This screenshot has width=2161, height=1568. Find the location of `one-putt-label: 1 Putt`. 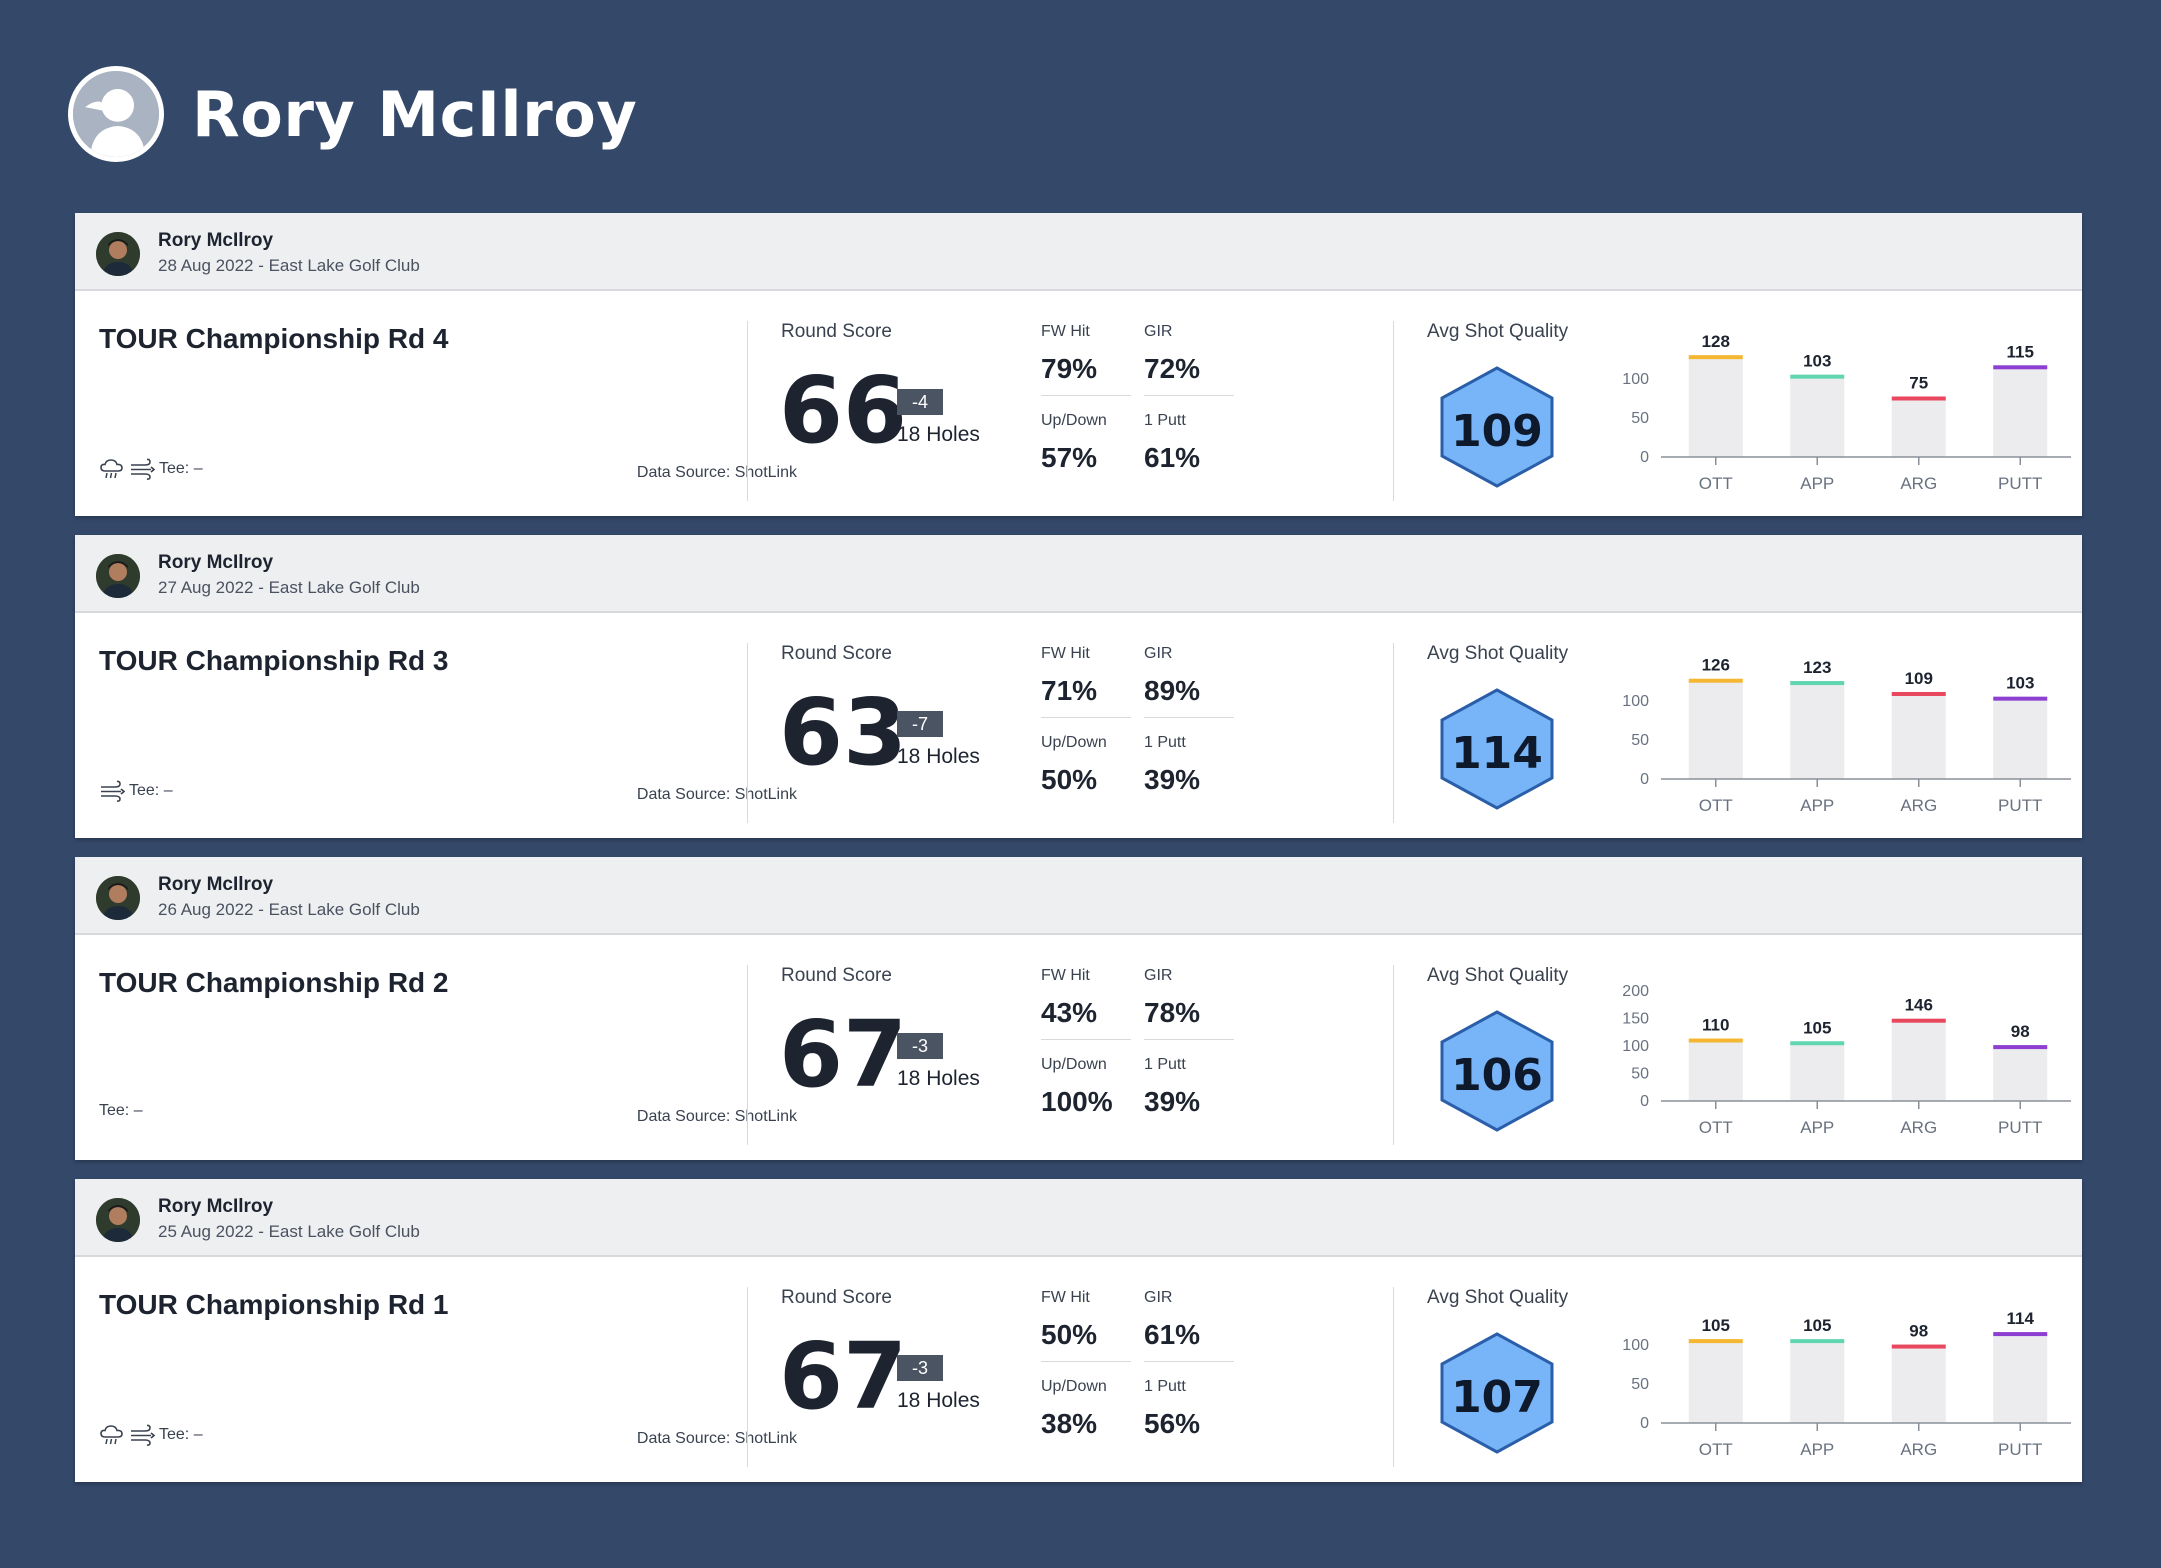

one-putt-label: 1 Putt is located at coordinates (1165, 420).